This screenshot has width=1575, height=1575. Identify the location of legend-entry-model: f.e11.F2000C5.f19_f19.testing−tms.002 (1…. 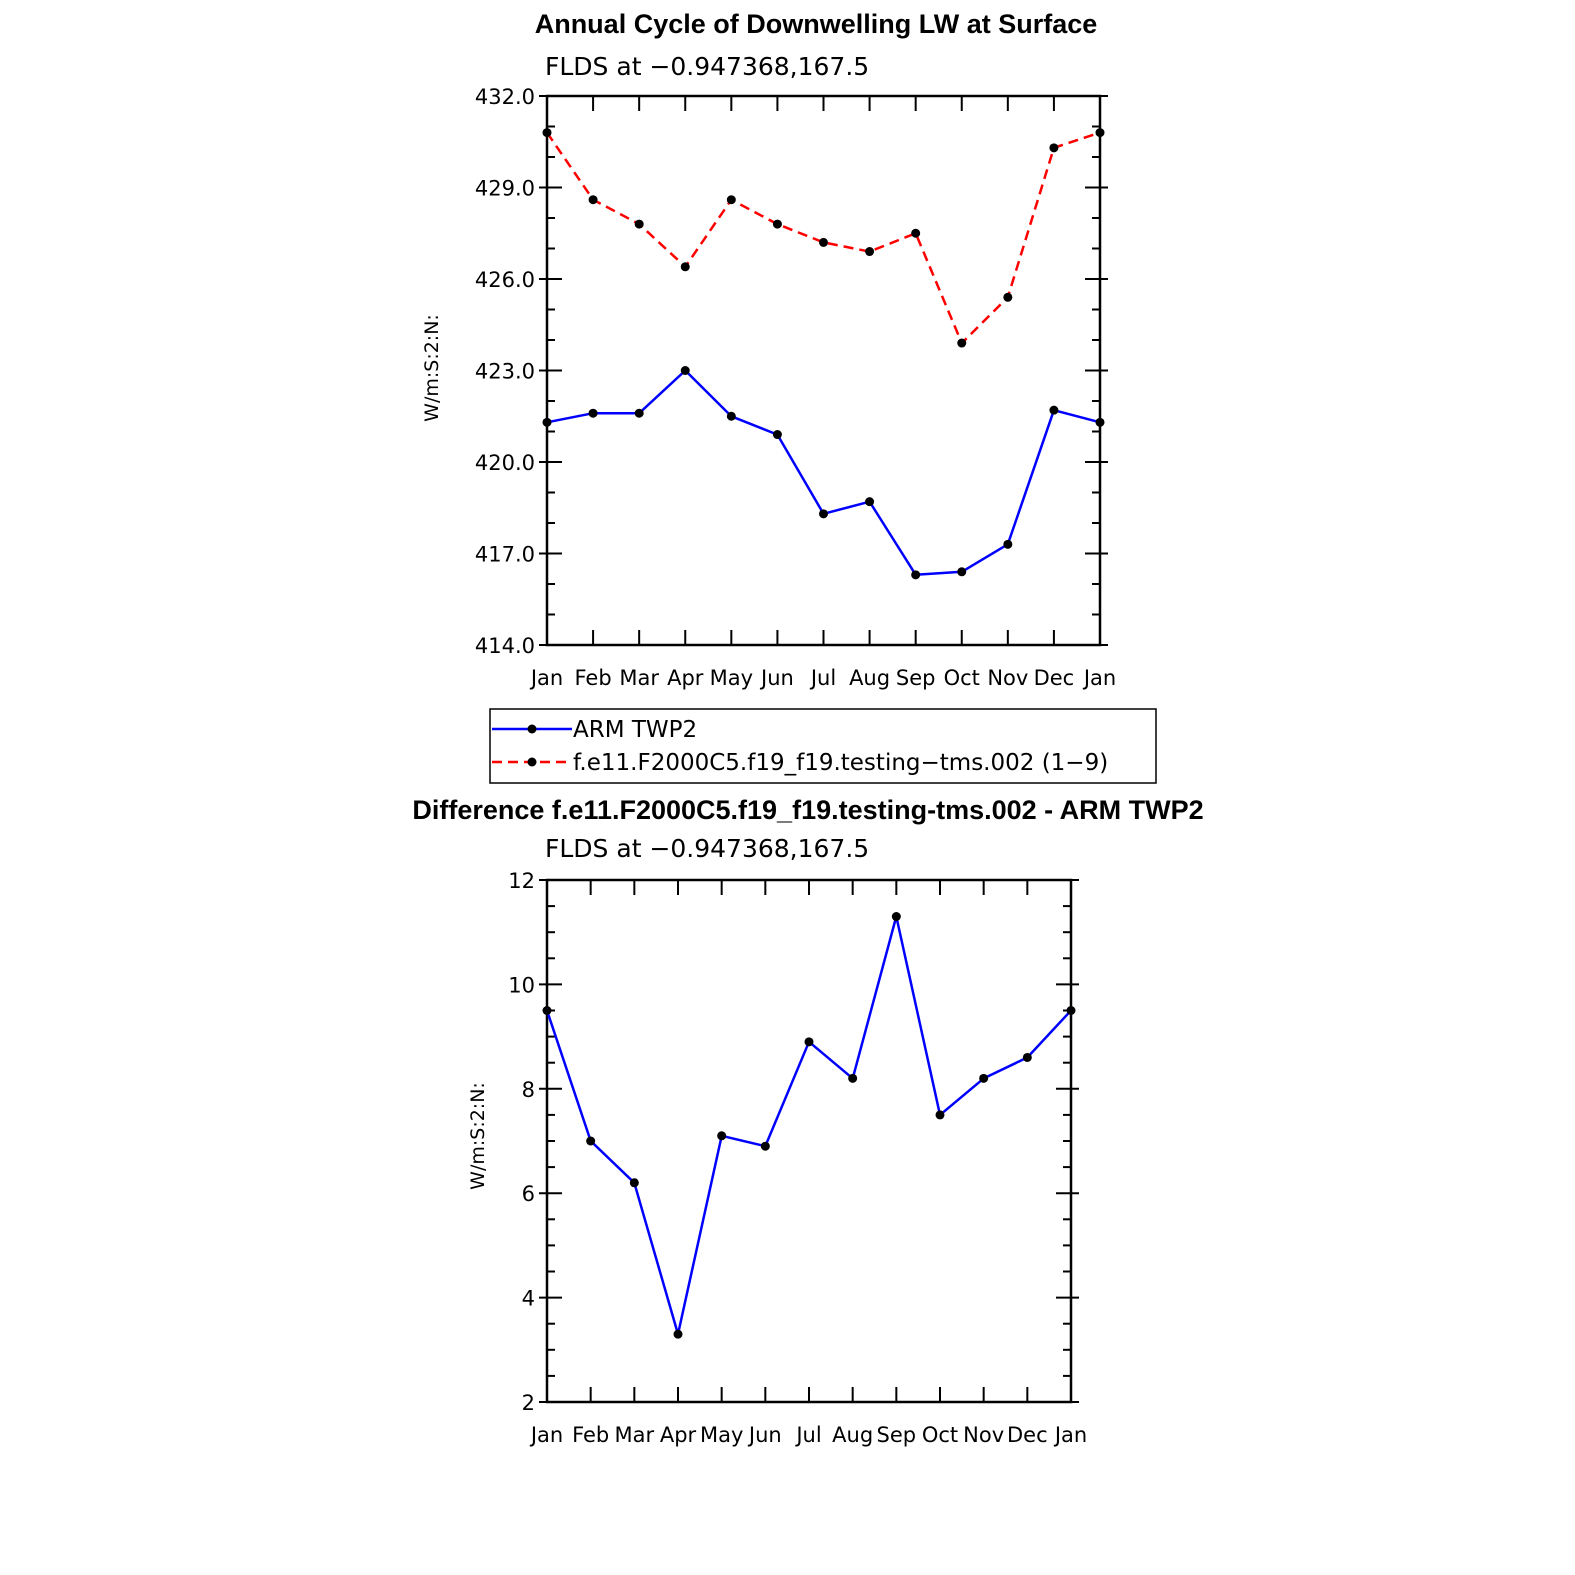
(800, 763).